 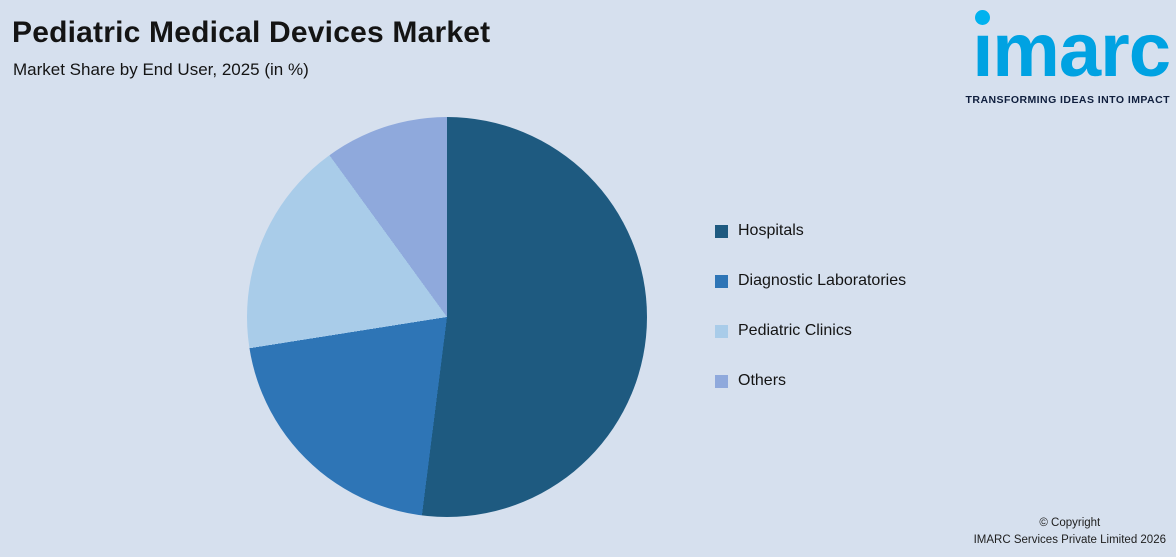 I want to click on copyright-line2: IMARC Services Private Limited 2026, so click(x=1069, y=540).